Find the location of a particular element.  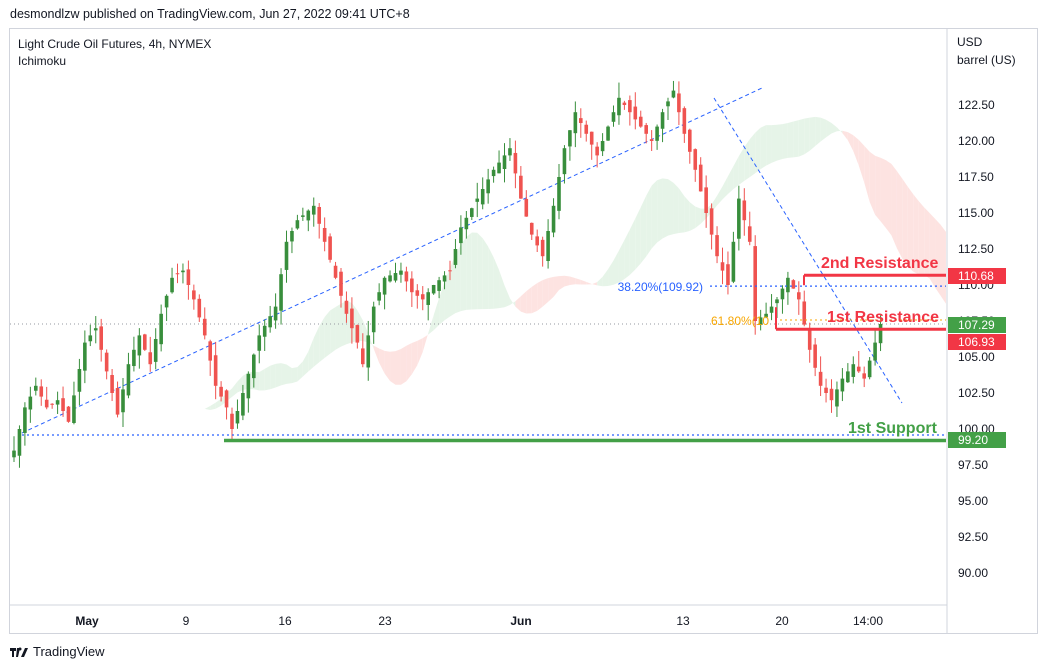

y-tick-label: 102.50 is located at coordinates (976, 393).